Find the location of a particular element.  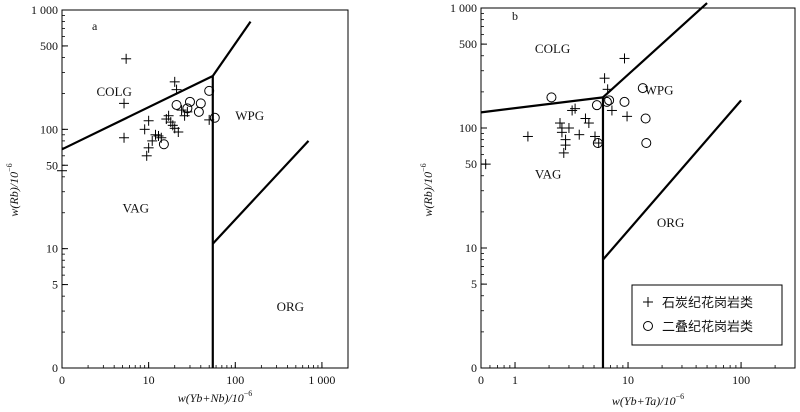

x-axis-label-main: w(Yb+Nb)/10 is located at coordinates (211, 398).